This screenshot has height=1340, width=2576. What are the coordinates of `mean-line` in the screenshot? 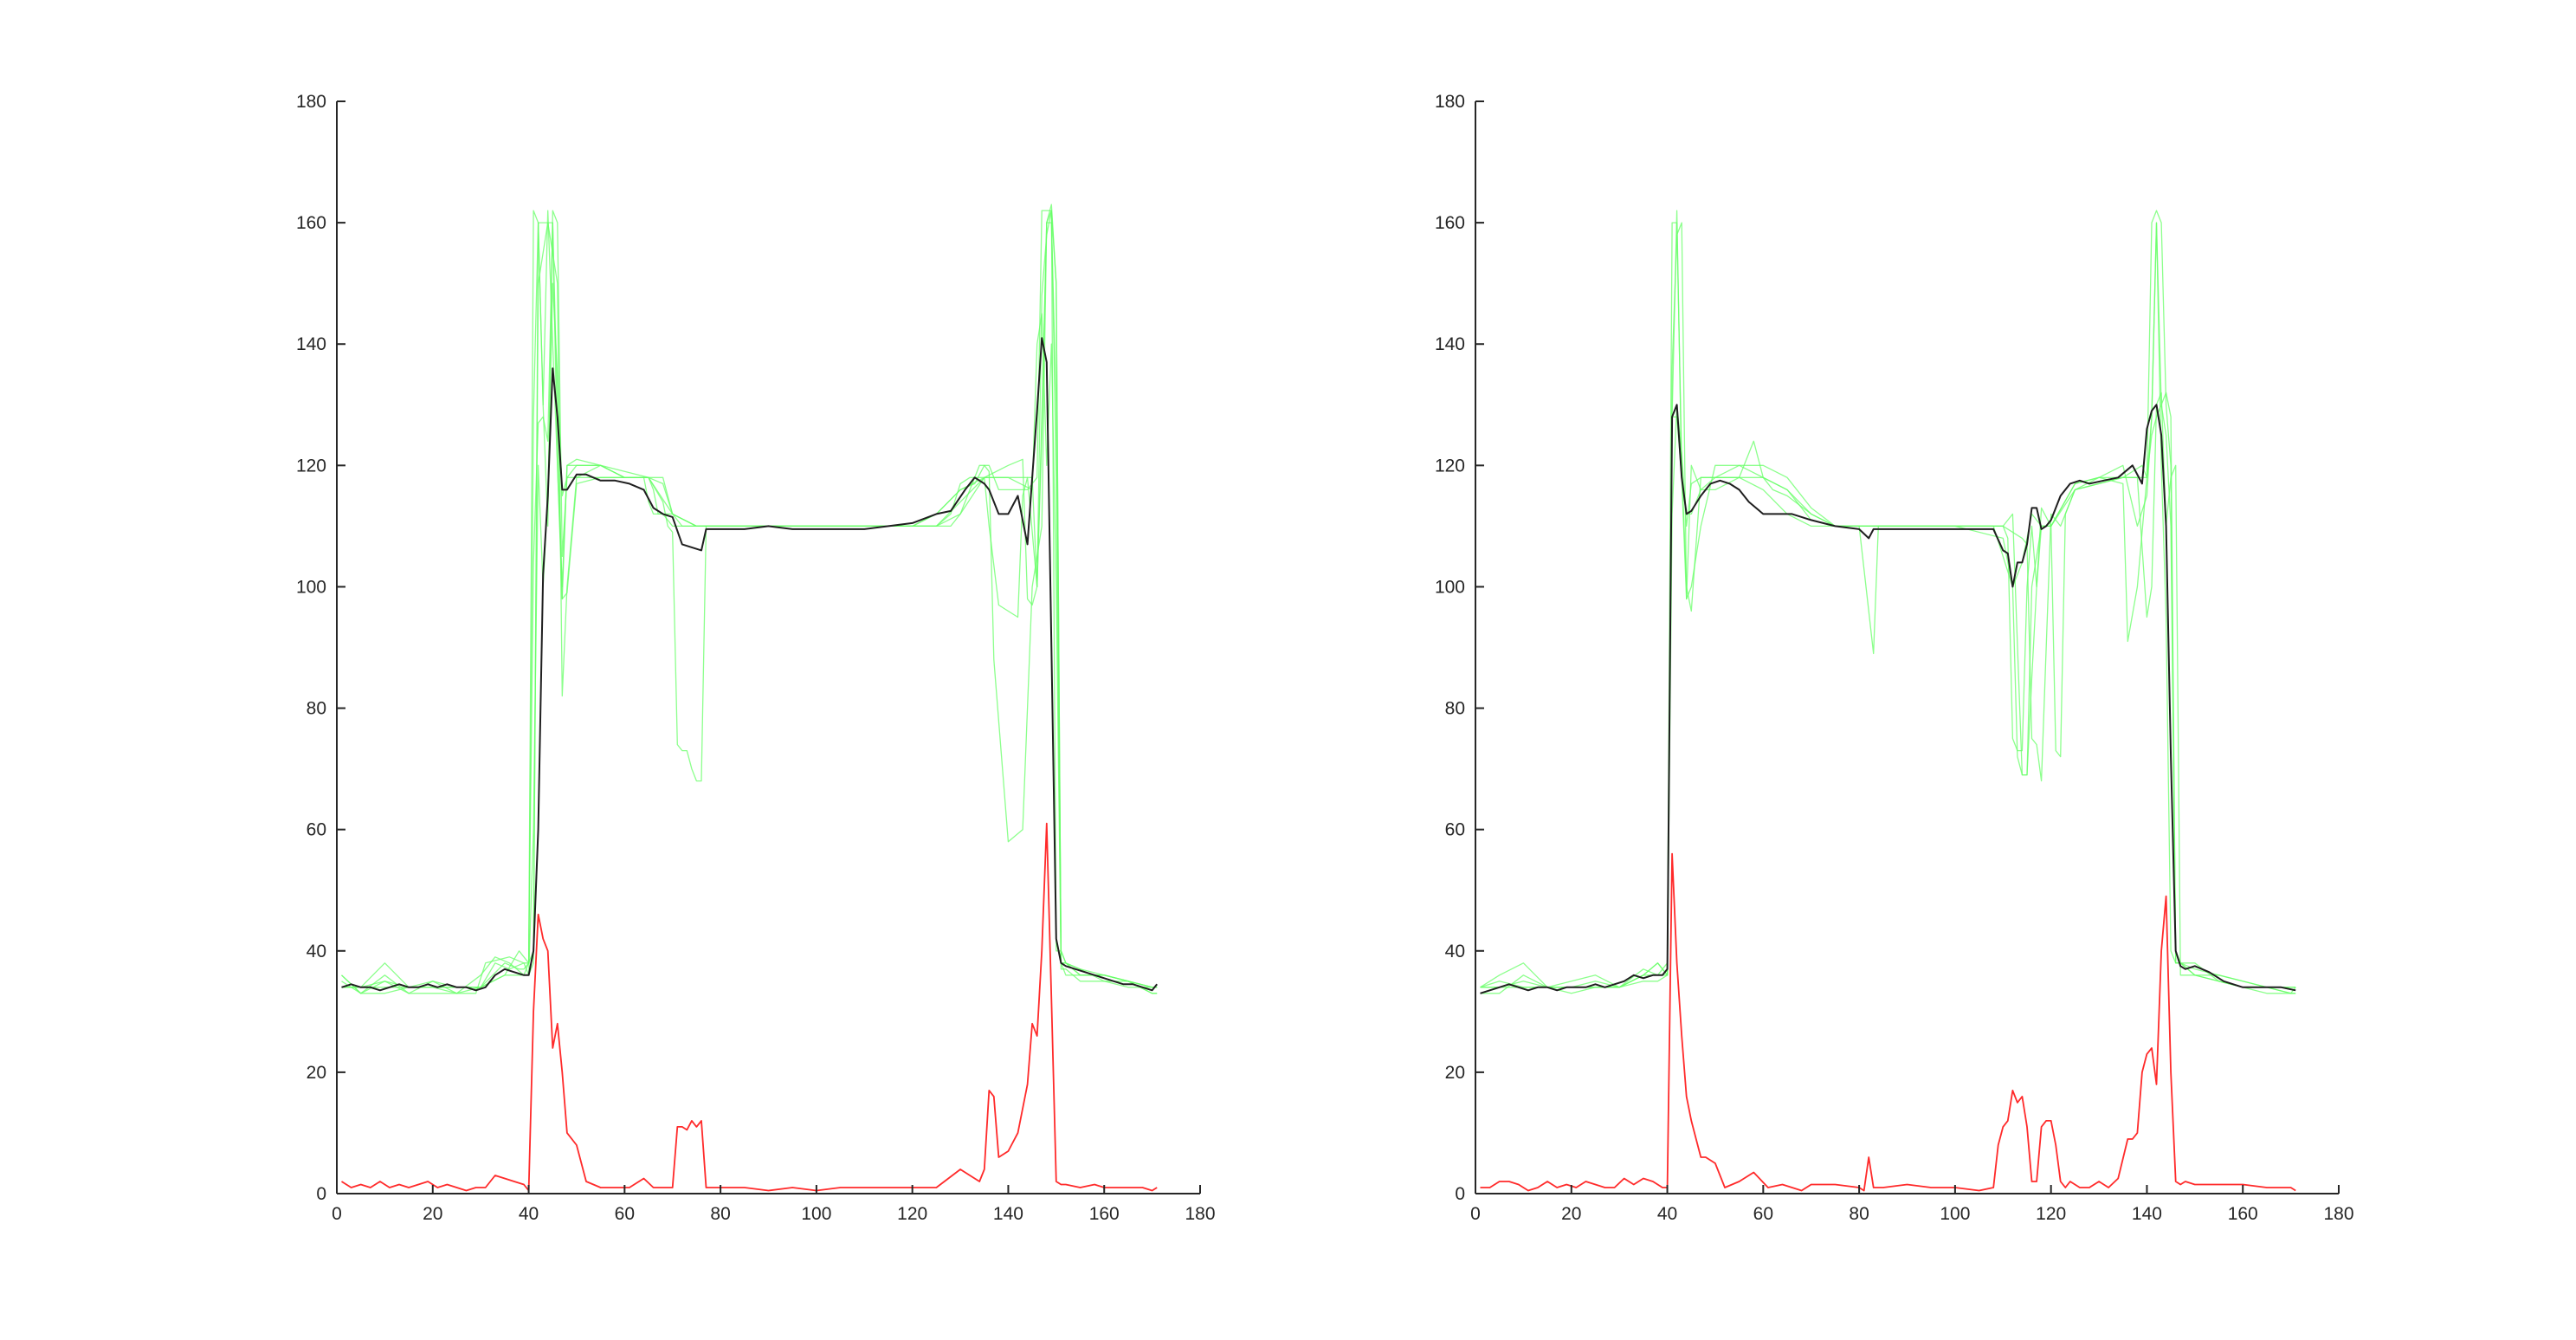 It's located at (1888, 699).